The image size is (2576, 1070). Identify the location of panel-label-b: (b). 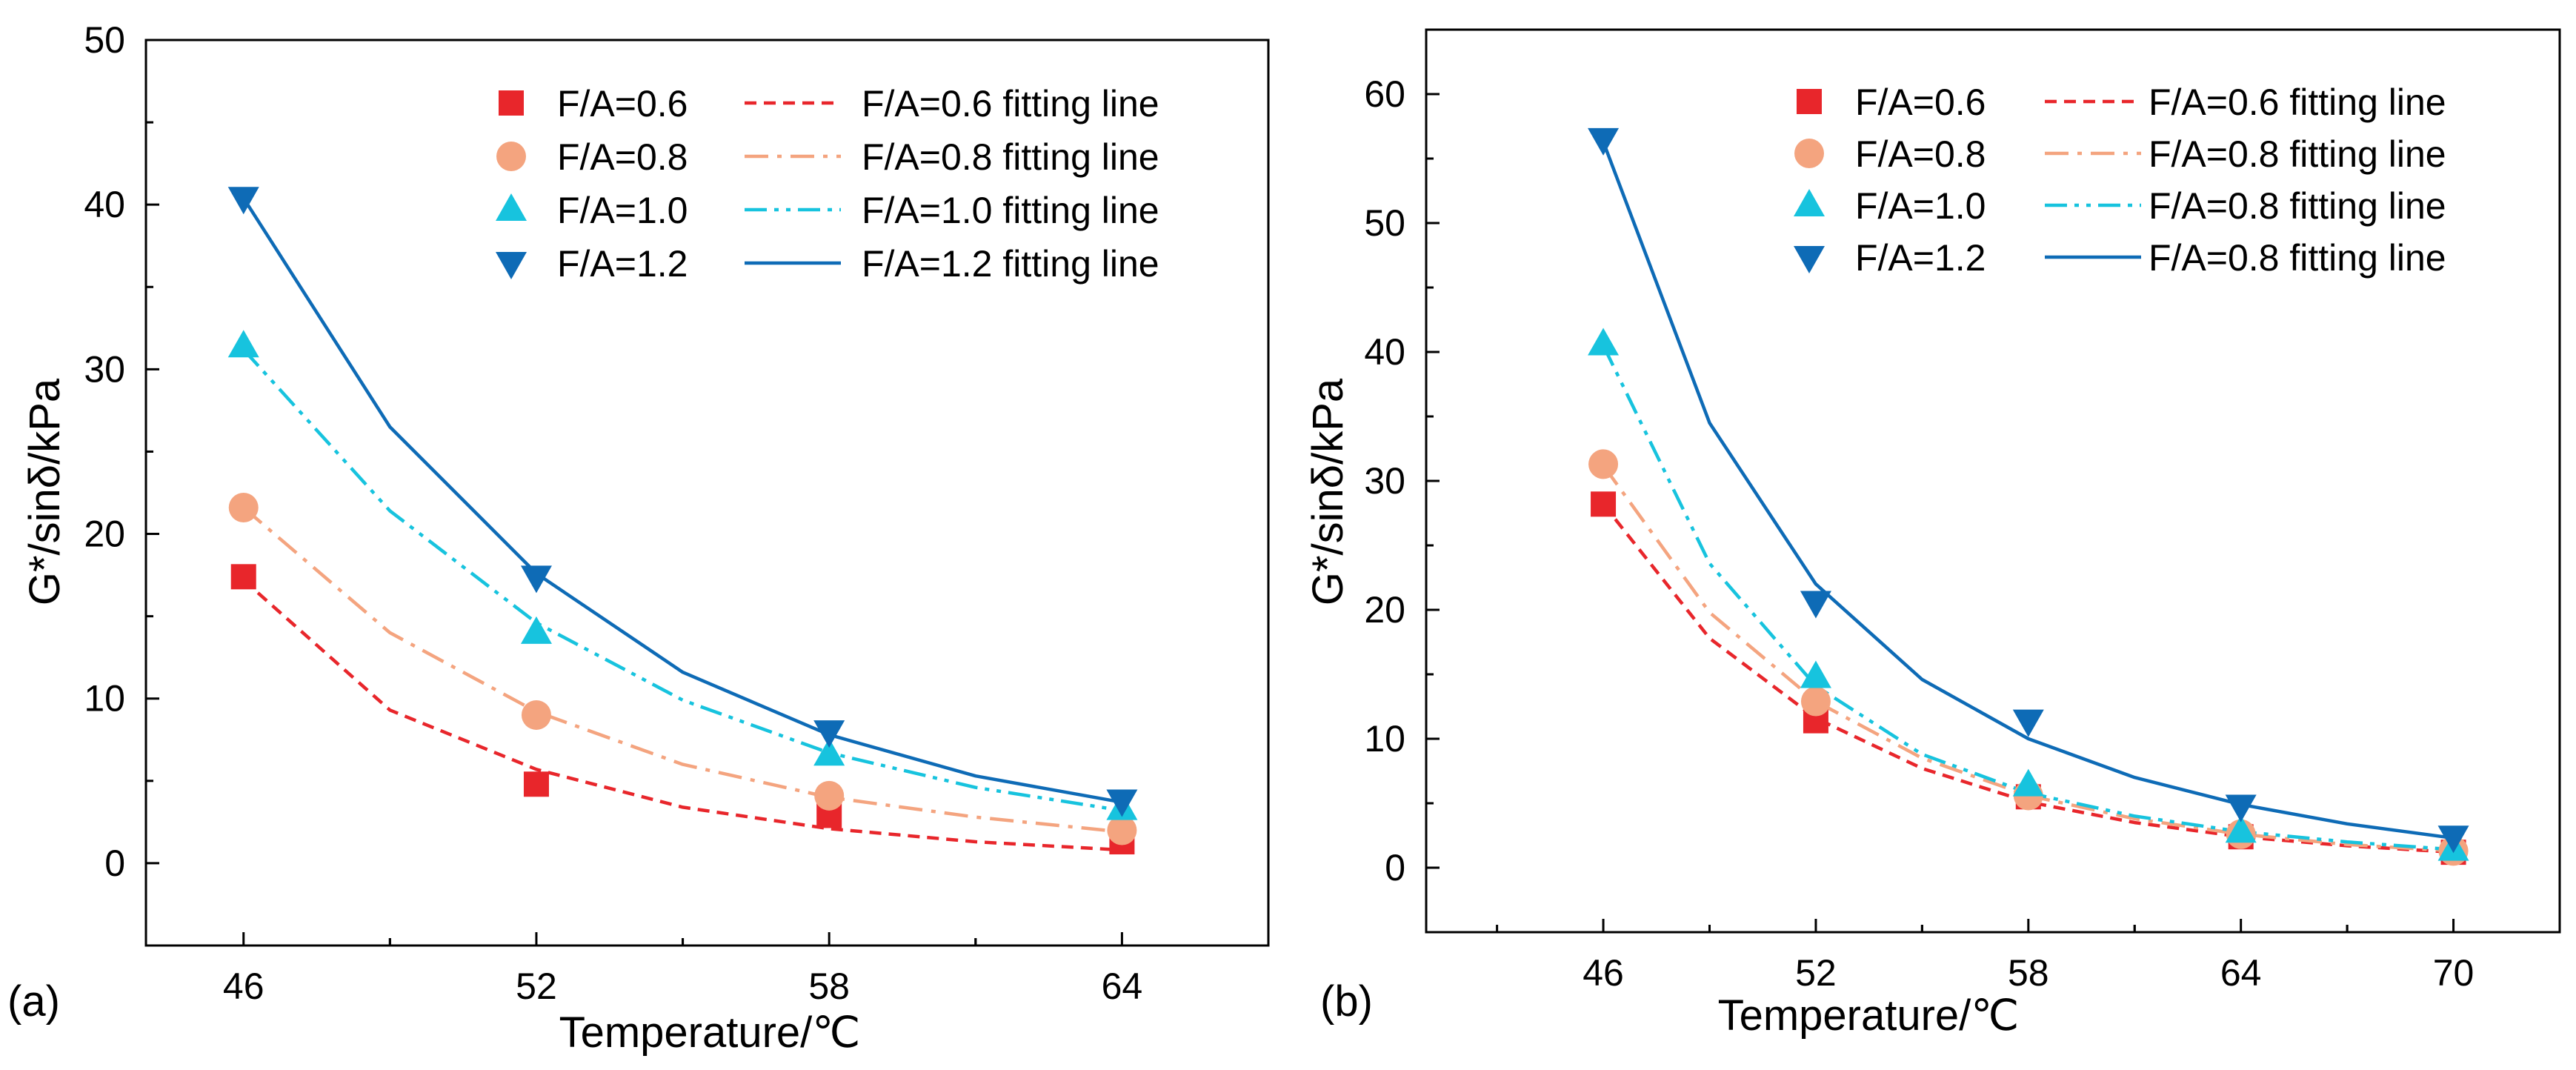
(1346, 1001).